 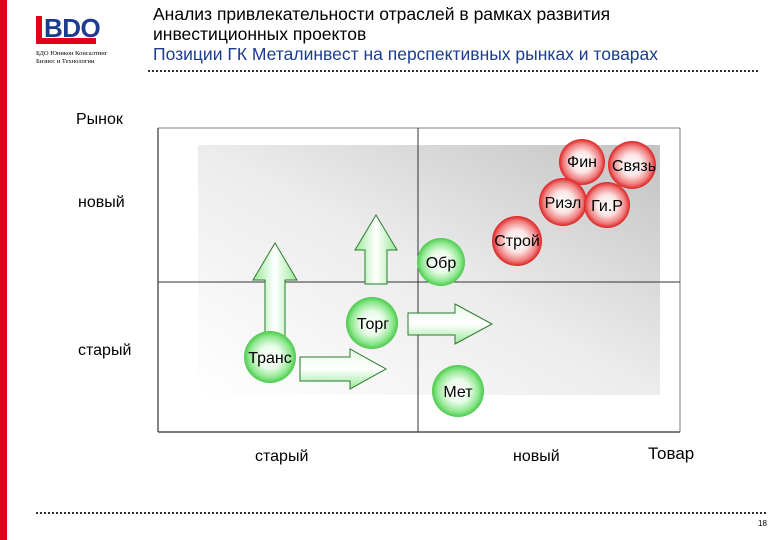 I want to click on right-arrow-middle, so click(x=450, y=324).